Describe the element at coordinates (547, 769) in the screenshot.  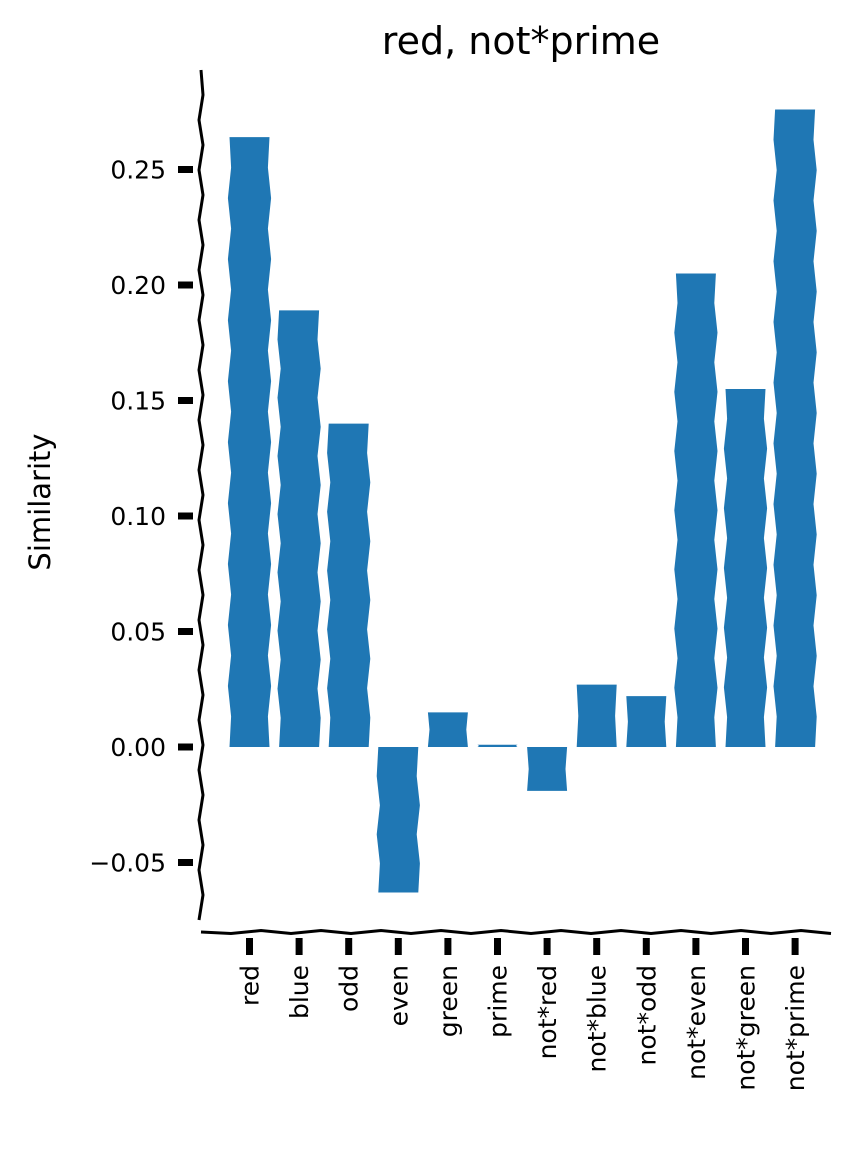
I see `bar-not*red` at that location.